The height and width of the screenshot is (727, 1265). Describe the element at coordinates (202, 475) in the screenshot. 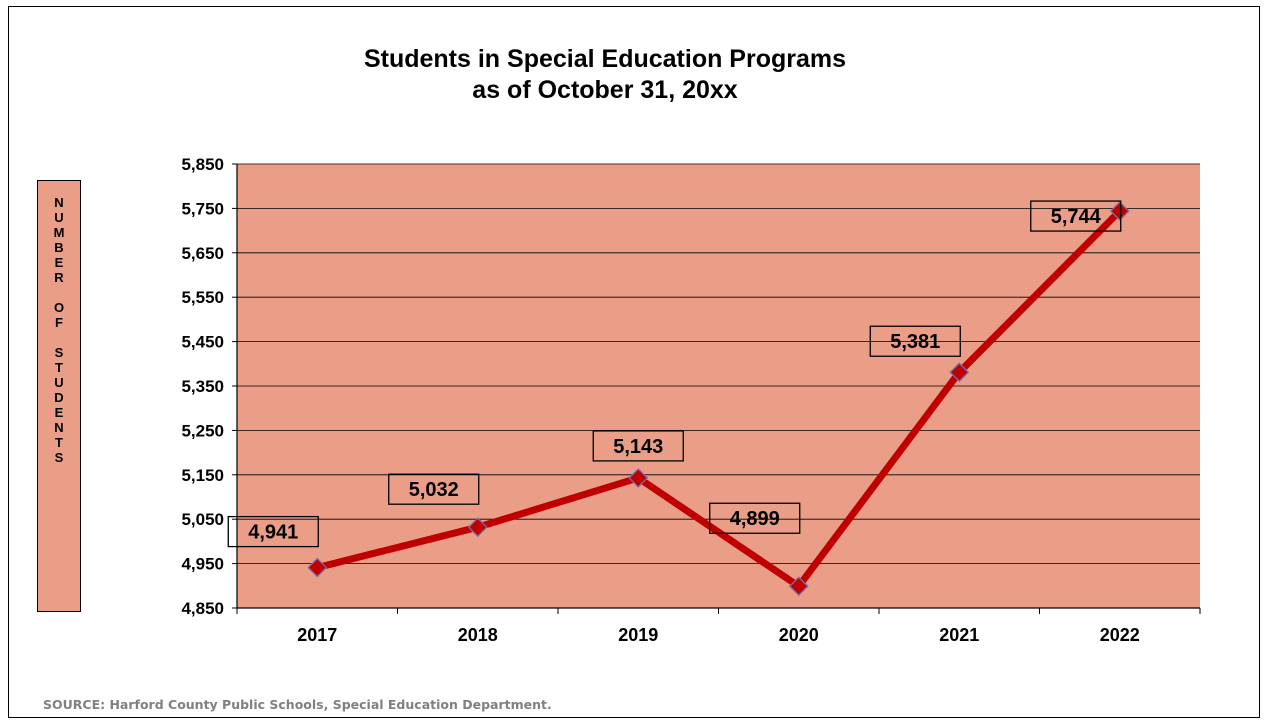

I see `y-tick-label: 5,150` at that location.